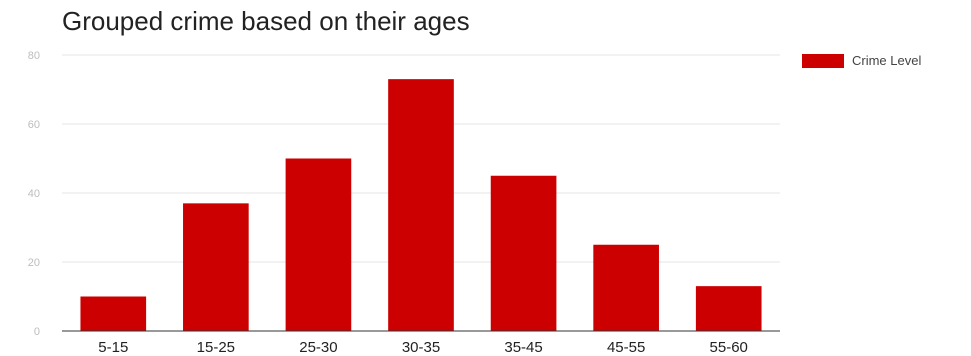 This screenshot has height=356, width=971. What do you see at coordinates (34, 263) in the screenshot?
I see `y-tick-label: 20` at bounding box center [34, 263].